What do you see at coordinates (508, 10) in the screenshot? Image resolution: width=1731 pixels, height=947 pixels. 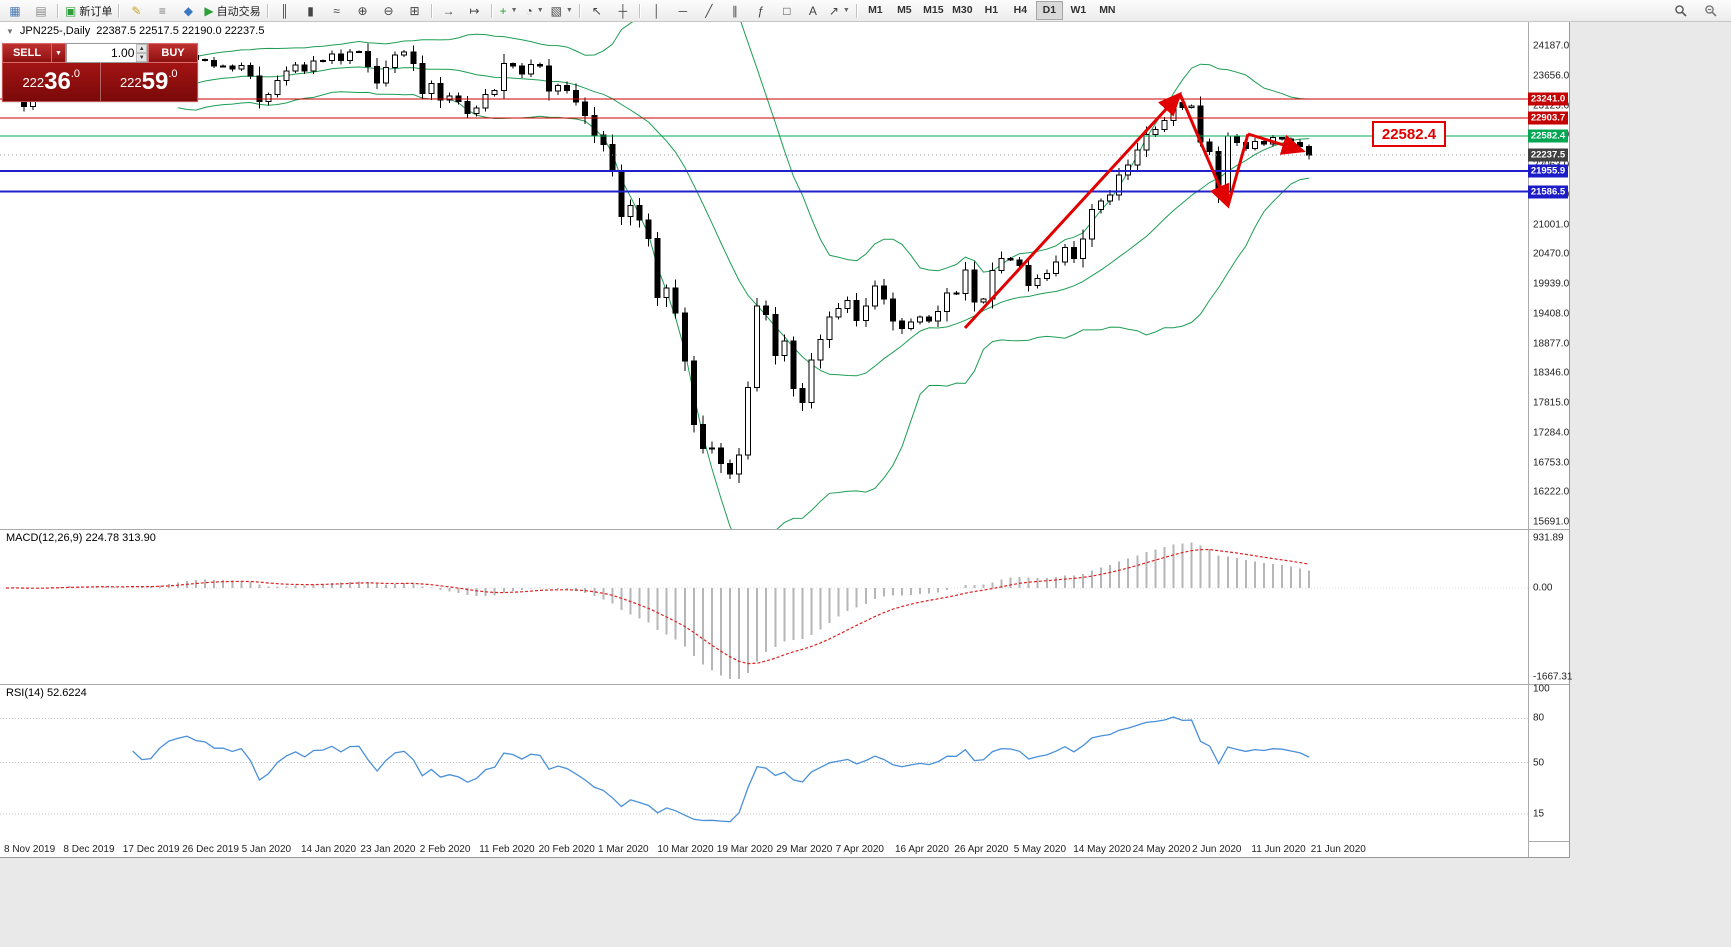 I see `indicators-icon: + ▼` at bounding box center [508, 10].